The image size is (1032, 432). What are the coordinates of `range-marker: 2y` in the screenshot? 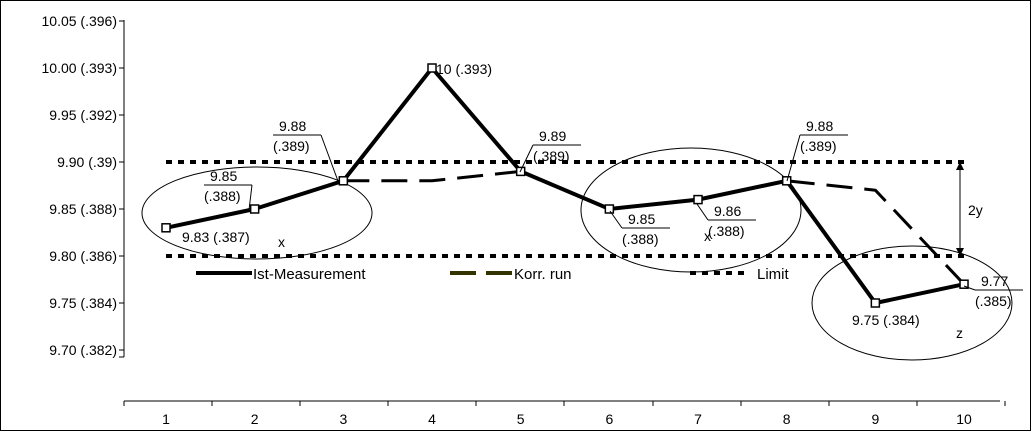 It's located at (969, 209).